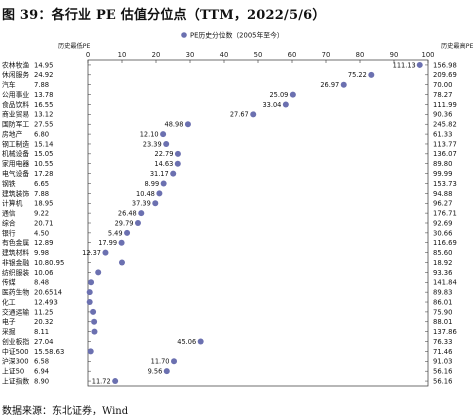  I want to click on low-pe-value: 6.58, so click(41, 362).